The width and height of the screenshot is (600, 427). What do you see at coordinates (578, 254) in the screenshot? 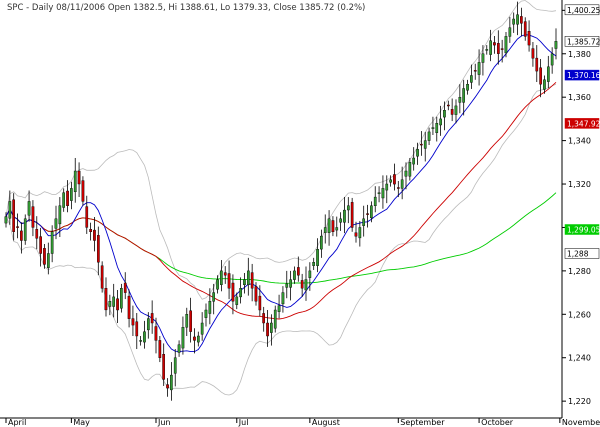
I see `price-tag-label: 1,288` at bounding box center [578, 254].